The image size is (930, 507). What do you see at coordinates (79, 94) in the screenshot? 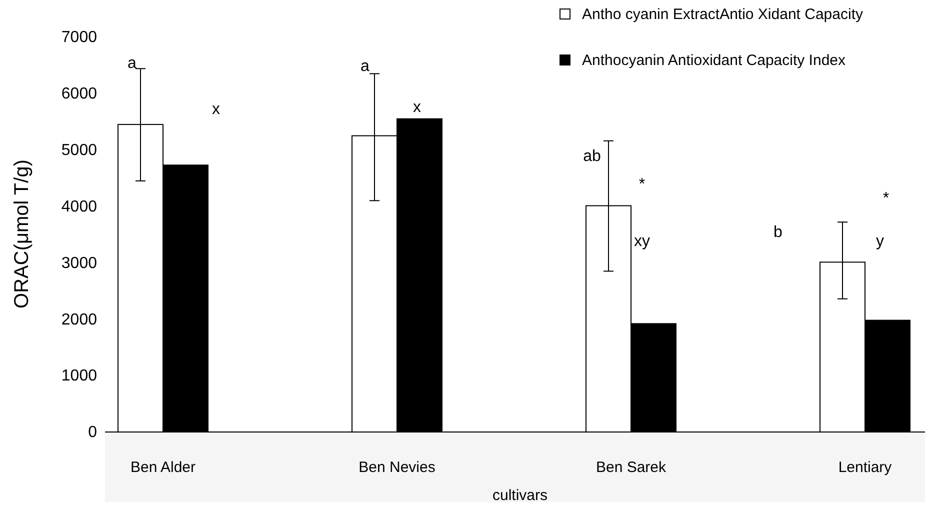
I see `y-tick-label: 6000` at bounding box center [79, 94].